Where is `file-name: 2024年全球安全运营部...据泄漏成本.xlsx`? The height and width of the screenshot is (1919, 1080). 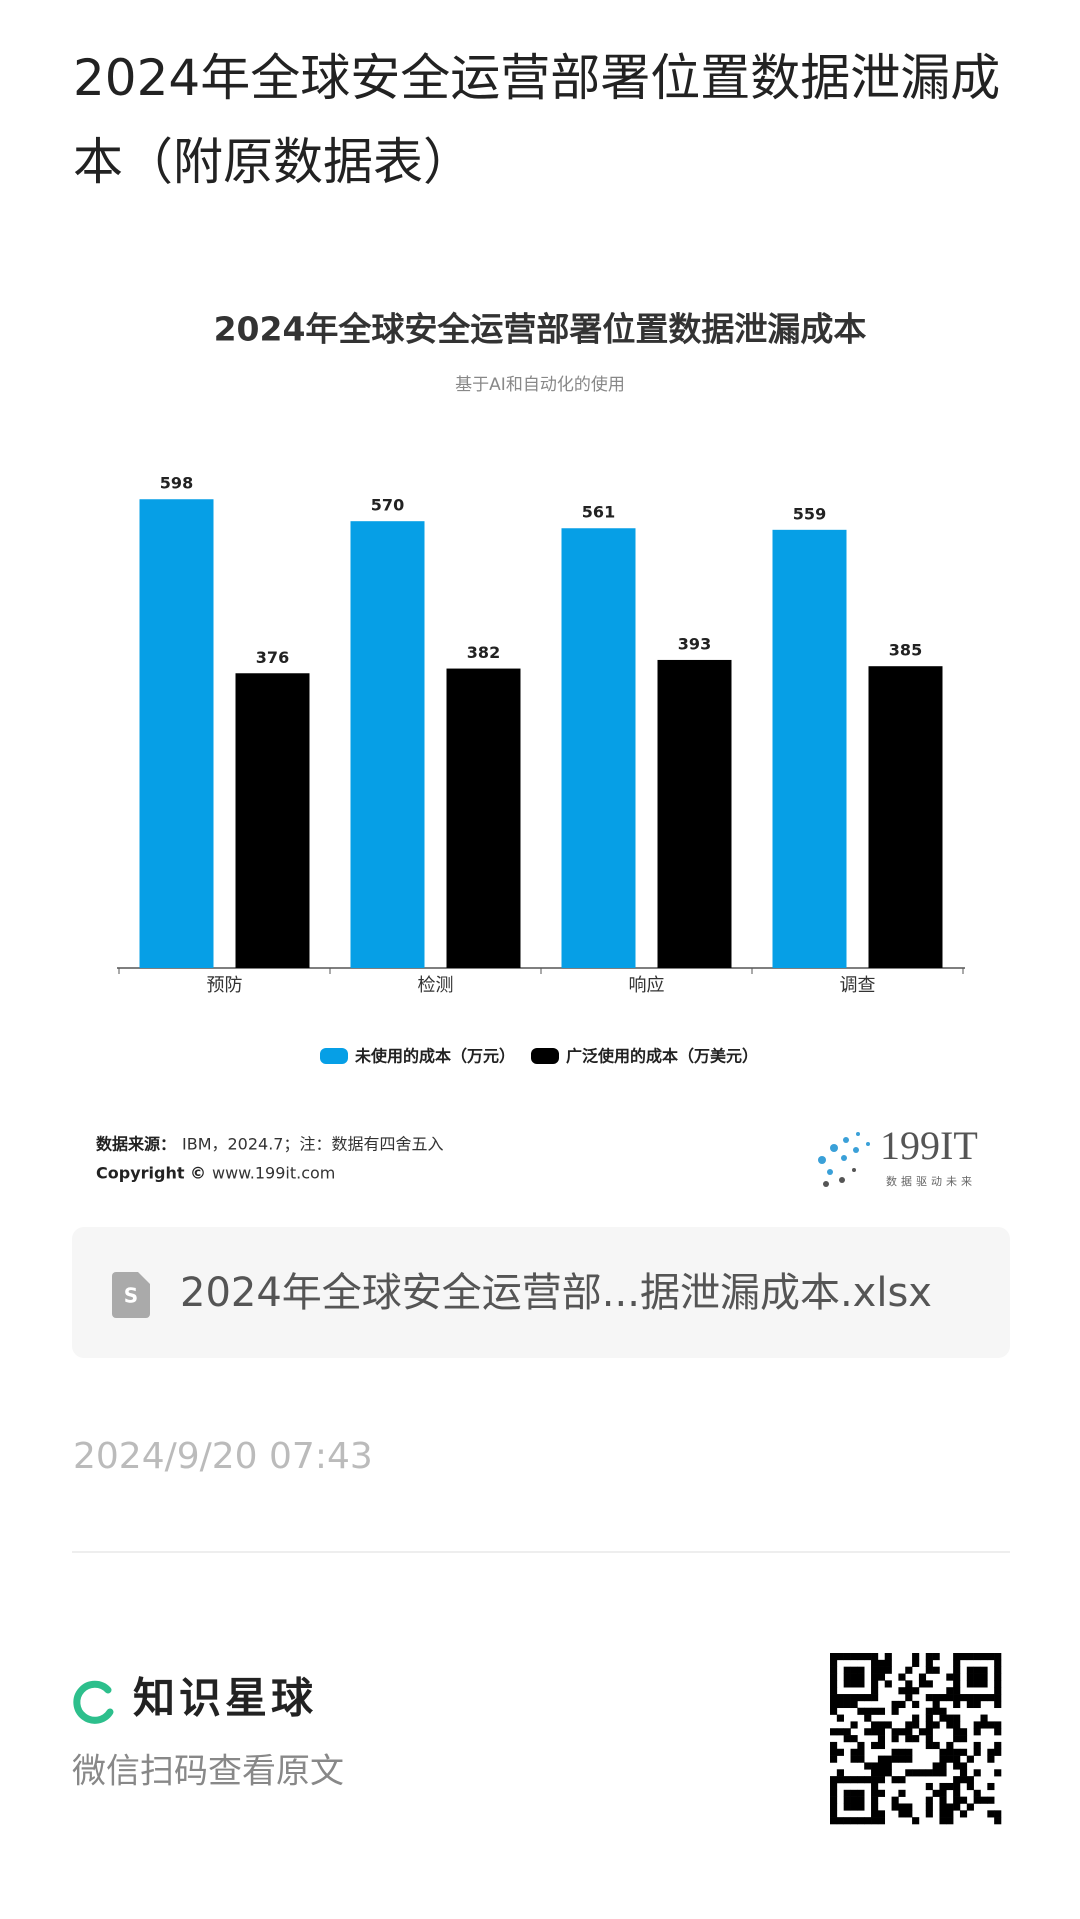
file-name: 2024年全球安全运营部...据泄漏成本.xlsx is located at coordinates (556, 1293).